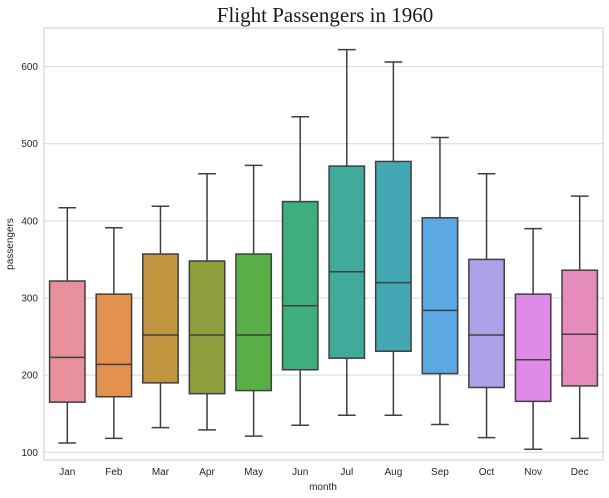 The width and height of the screenshot is (609, 498). Describe the element at coordinates (29, 376) in the screenshot. I see `y-tick-label: 200` at that location.